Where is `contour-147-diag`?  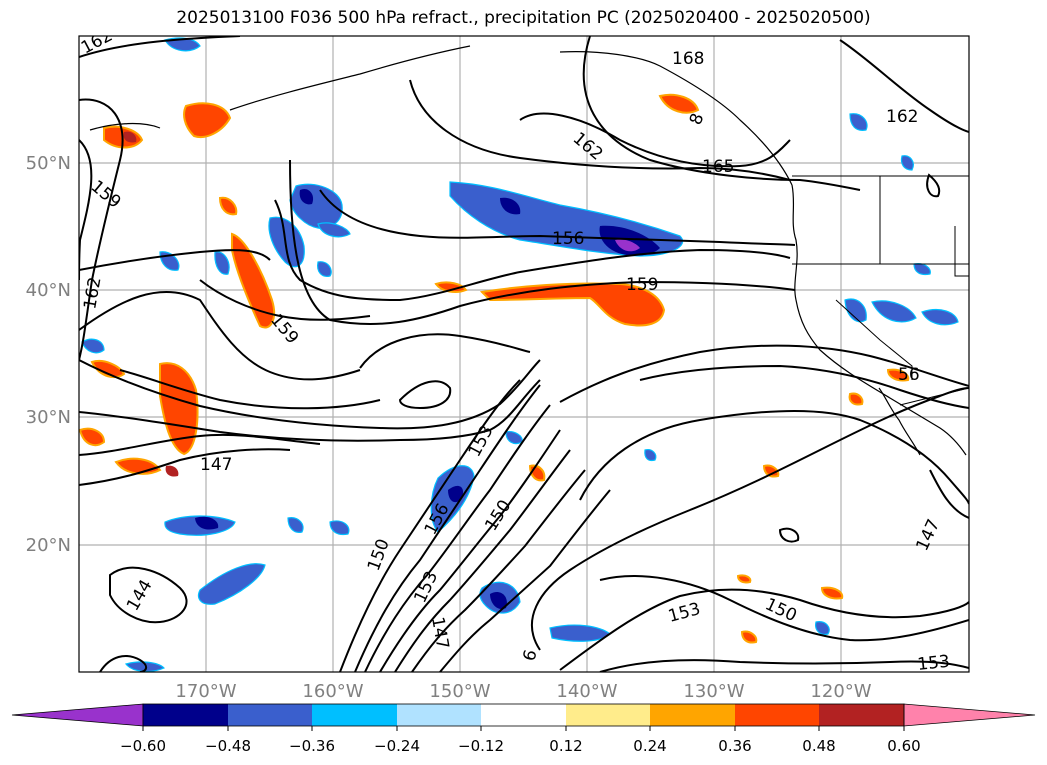
contour-147-diag is located at coordinates (525, 580).